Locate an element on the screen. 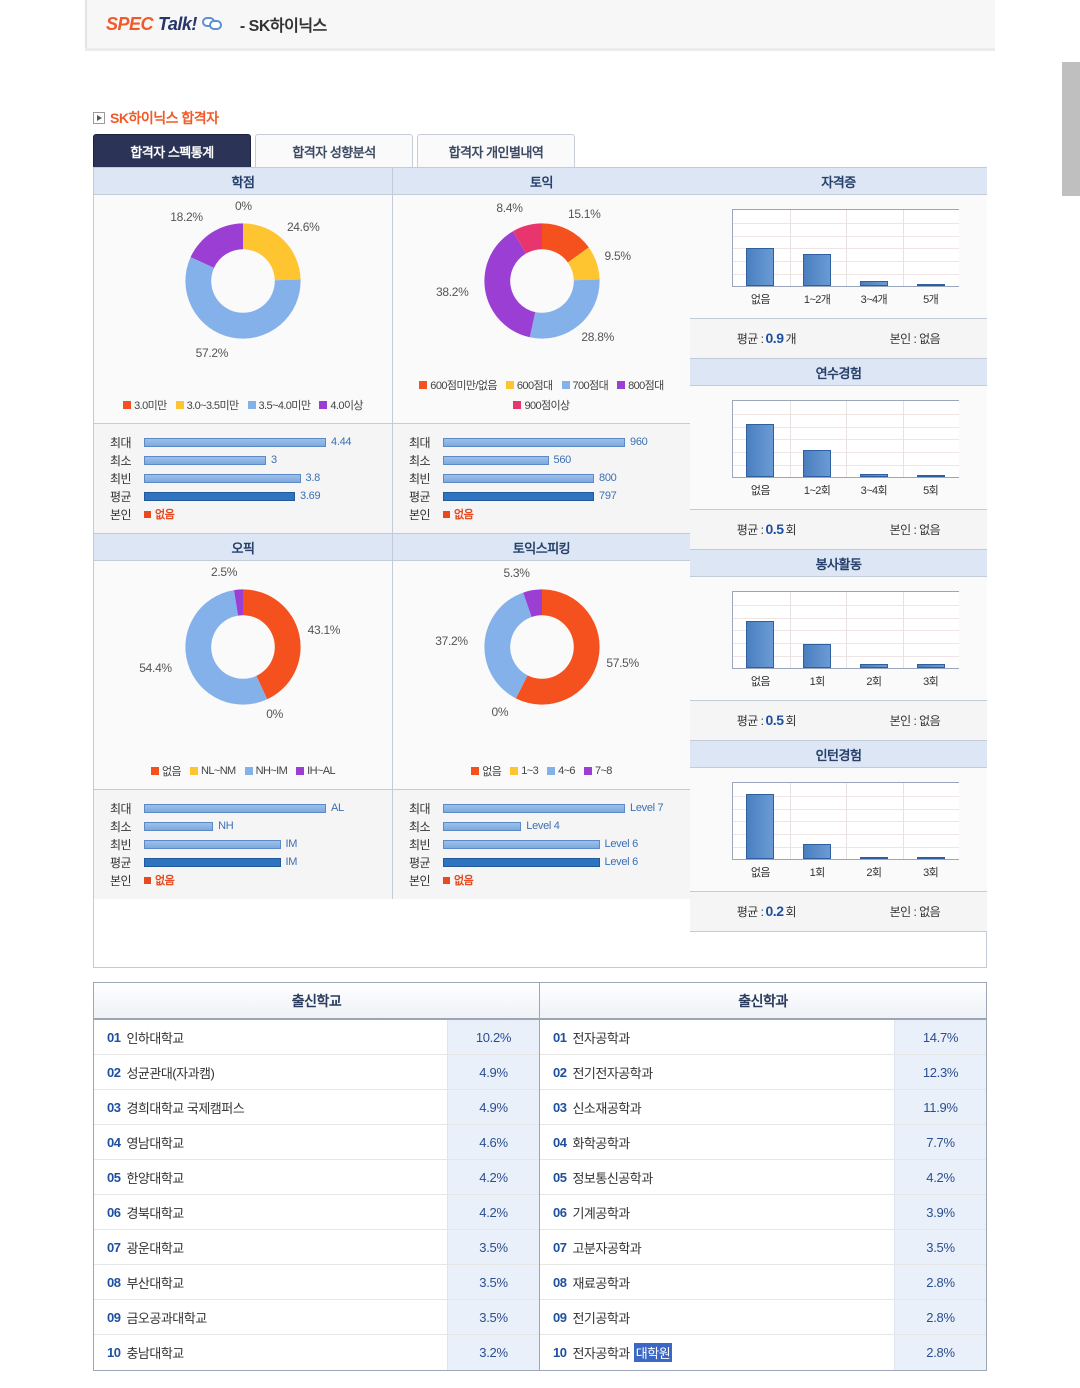 This screenshot has height=1388, width=1080. self-summary: 본인 : 없음 is located at coordinates (915, 530).